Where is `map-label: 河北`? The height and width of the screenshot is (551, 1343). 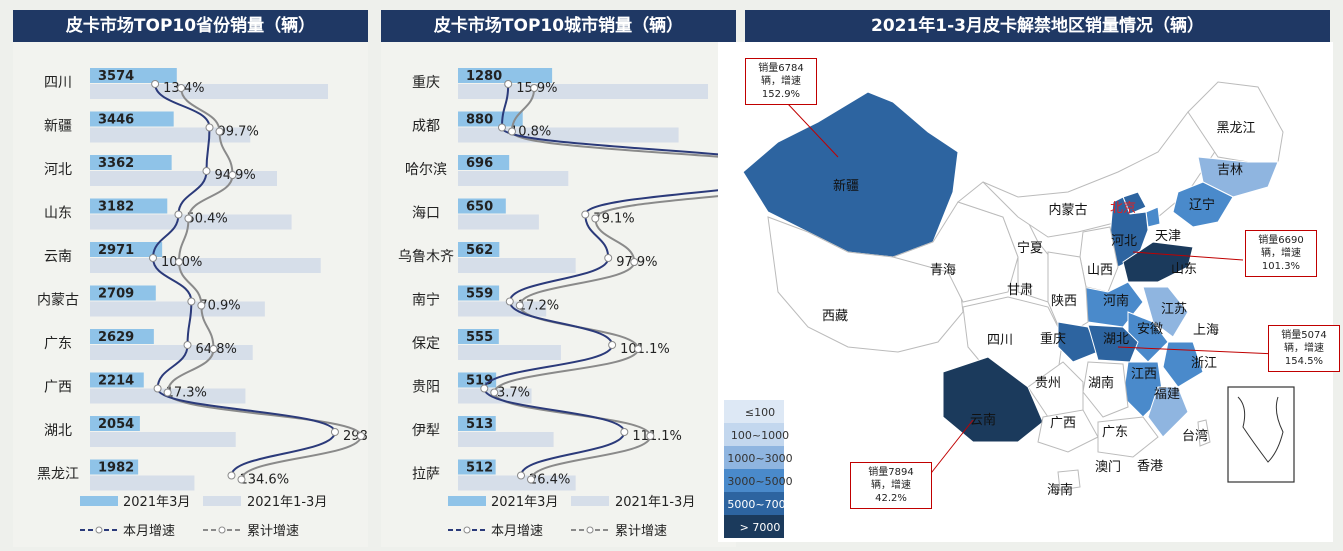
map-label: 河北 is located at coordinates (1124, 241).